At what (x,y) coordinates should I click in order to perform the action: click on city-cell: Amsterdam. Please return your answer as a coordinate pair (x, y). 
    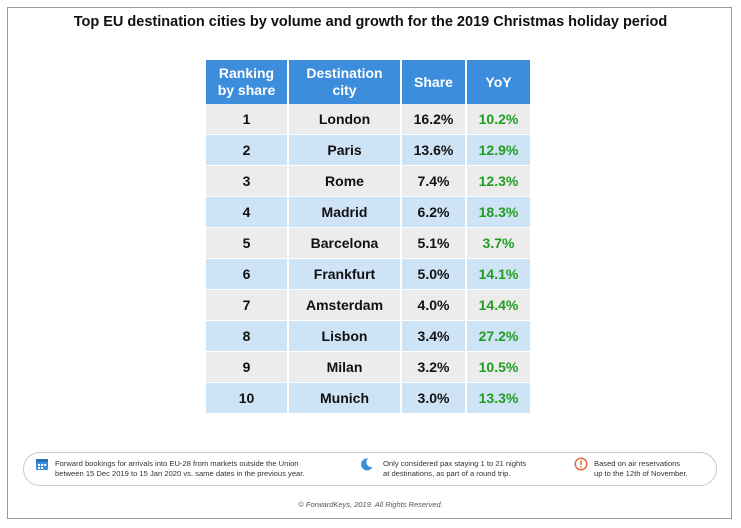
    Looking at the image, I should click on (344, 305).